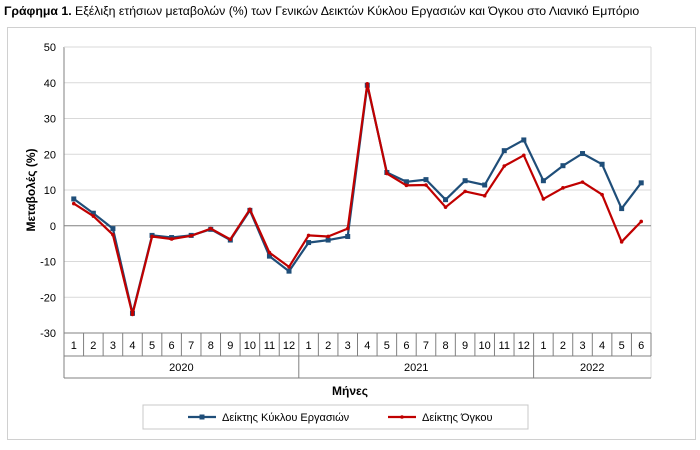  Describe the element at coordinates (31, 189) in the screenshot. I see `y-axis-title: Μεταβολές (%)` at that location.